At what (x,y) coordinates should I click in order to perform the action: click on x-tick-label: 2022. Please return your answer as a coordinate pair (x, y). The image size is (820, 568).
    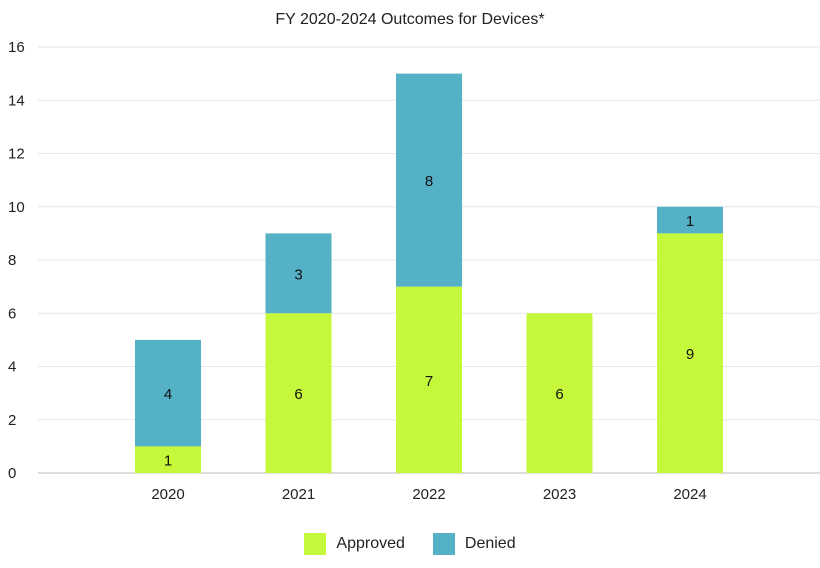
    Looking at the image, I should click on (428, 494).